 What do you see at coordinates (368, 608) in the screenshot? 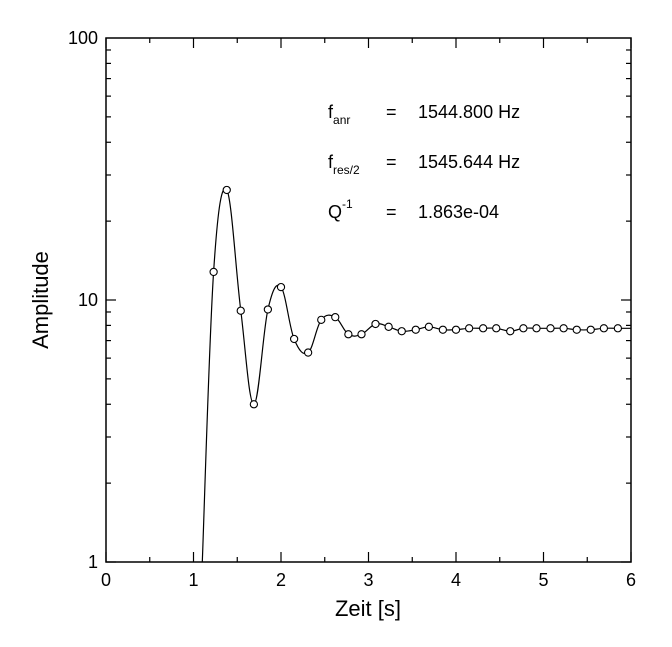
I see `x-axis-title: Zeit [s]` at bounding box center [368, 608].